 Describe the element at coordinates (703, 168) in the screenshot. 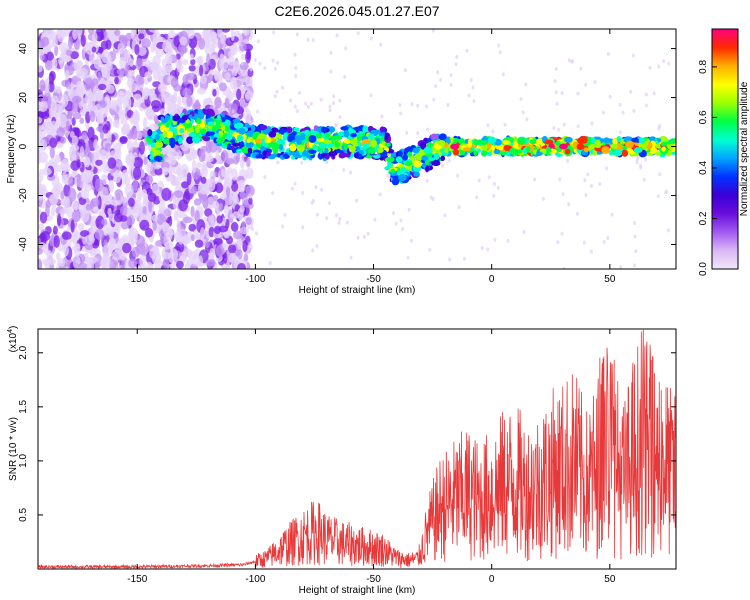

I see `colorbar-tick-label: 0.4` at that location.